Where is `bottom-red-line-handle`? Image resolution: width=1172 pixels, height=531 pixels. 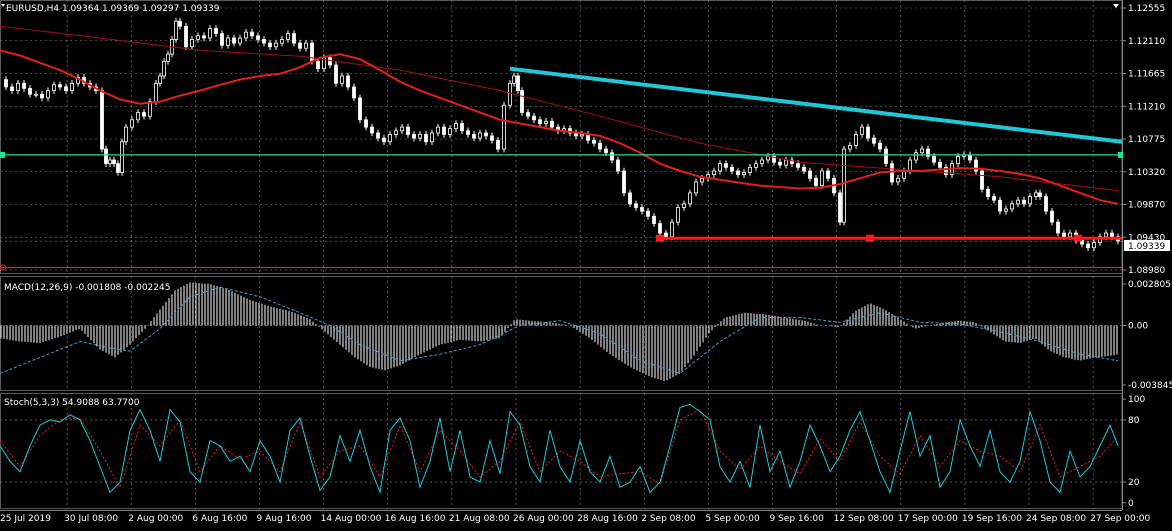
bottom-red-line-handle is located at coordinates (3, 267).